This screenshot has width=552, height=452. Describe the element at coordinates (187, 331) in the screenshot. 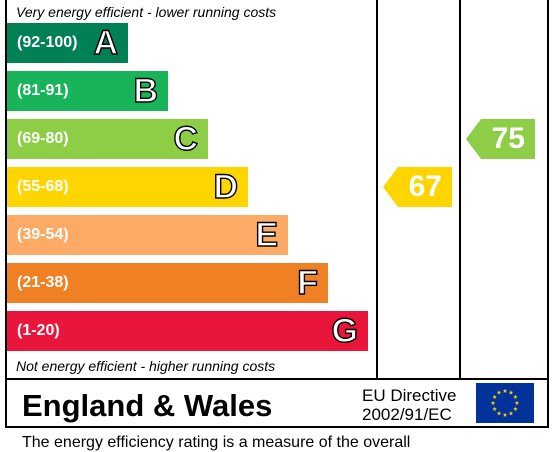

I see `band-g: (1-20) G` at that location.